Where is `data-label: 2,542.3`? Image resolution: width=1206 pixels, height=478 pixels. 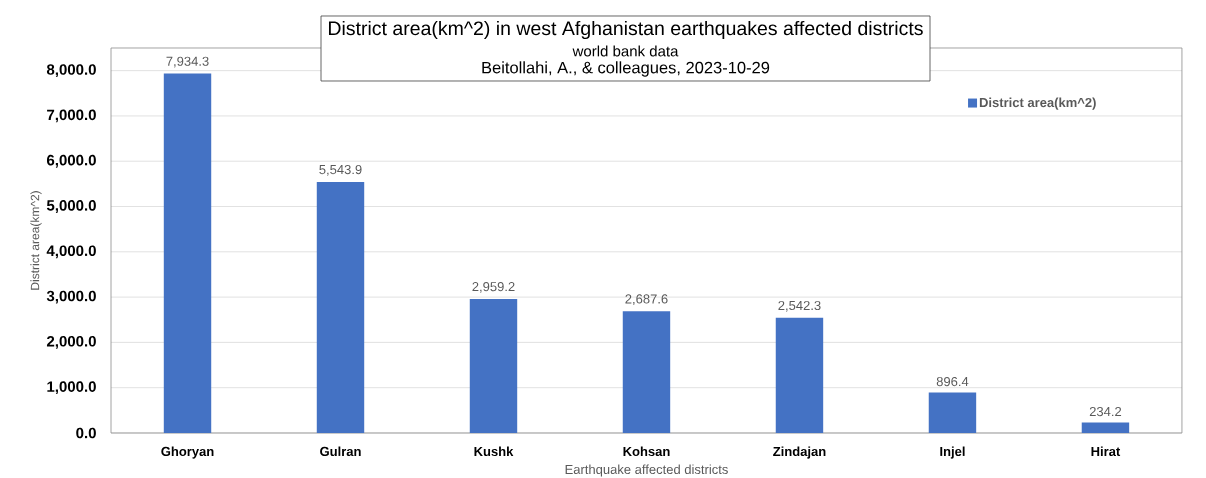 data-label: 2,542.3 is located at coordinates (799, 306).